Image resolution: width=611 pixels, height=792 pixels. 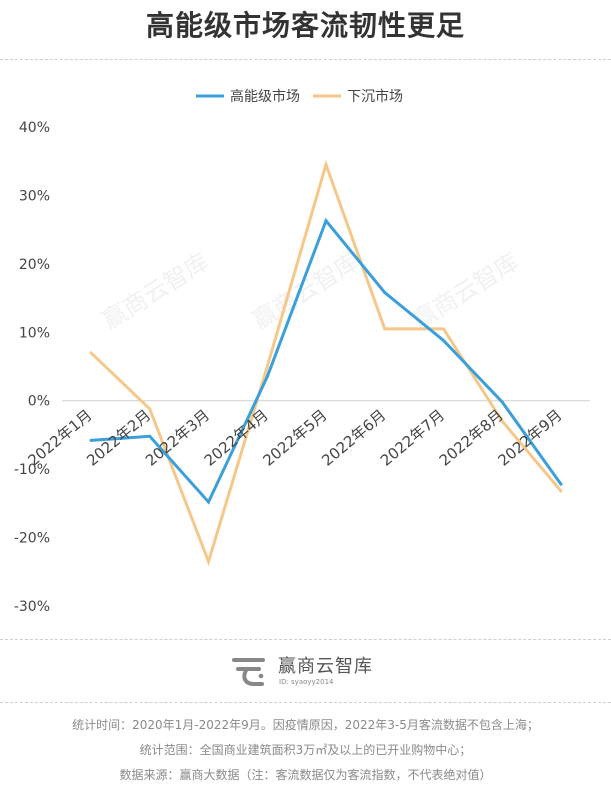 What do you see at coordinates (325, 666) in the screenshot?
I see `brand-name: 赢商云智库` at bounding box center [325, 666].